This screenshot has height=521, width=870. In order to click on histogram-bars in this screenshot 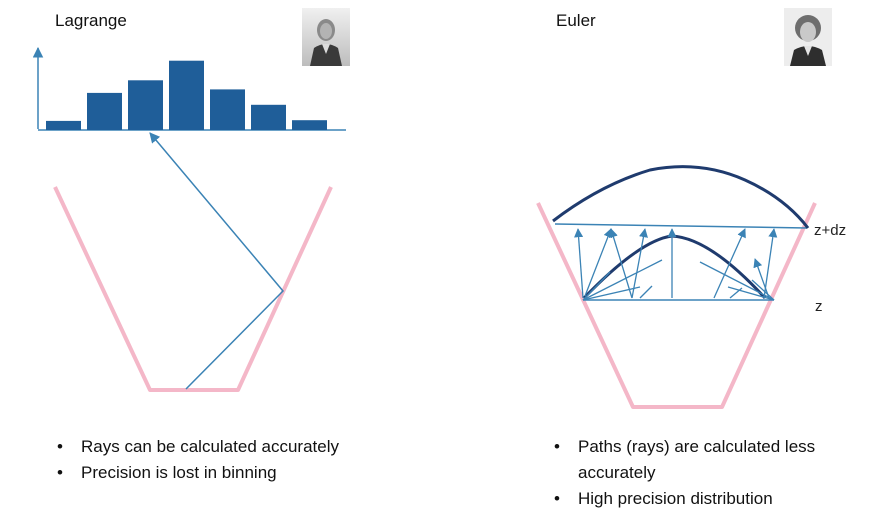, I will do `click(186, 95)`.